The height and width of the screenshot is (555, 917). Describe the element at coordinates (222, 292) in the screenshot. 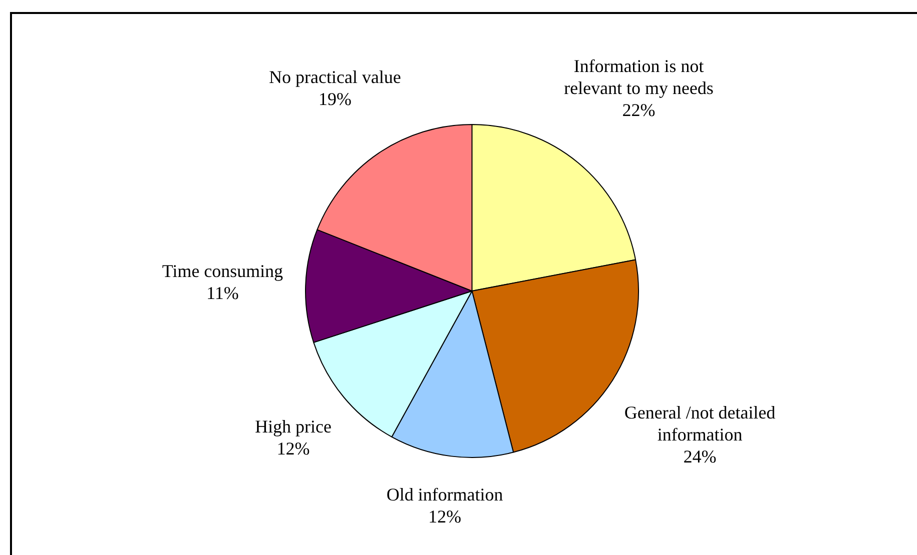

I see `data-label: 11%` at that location.